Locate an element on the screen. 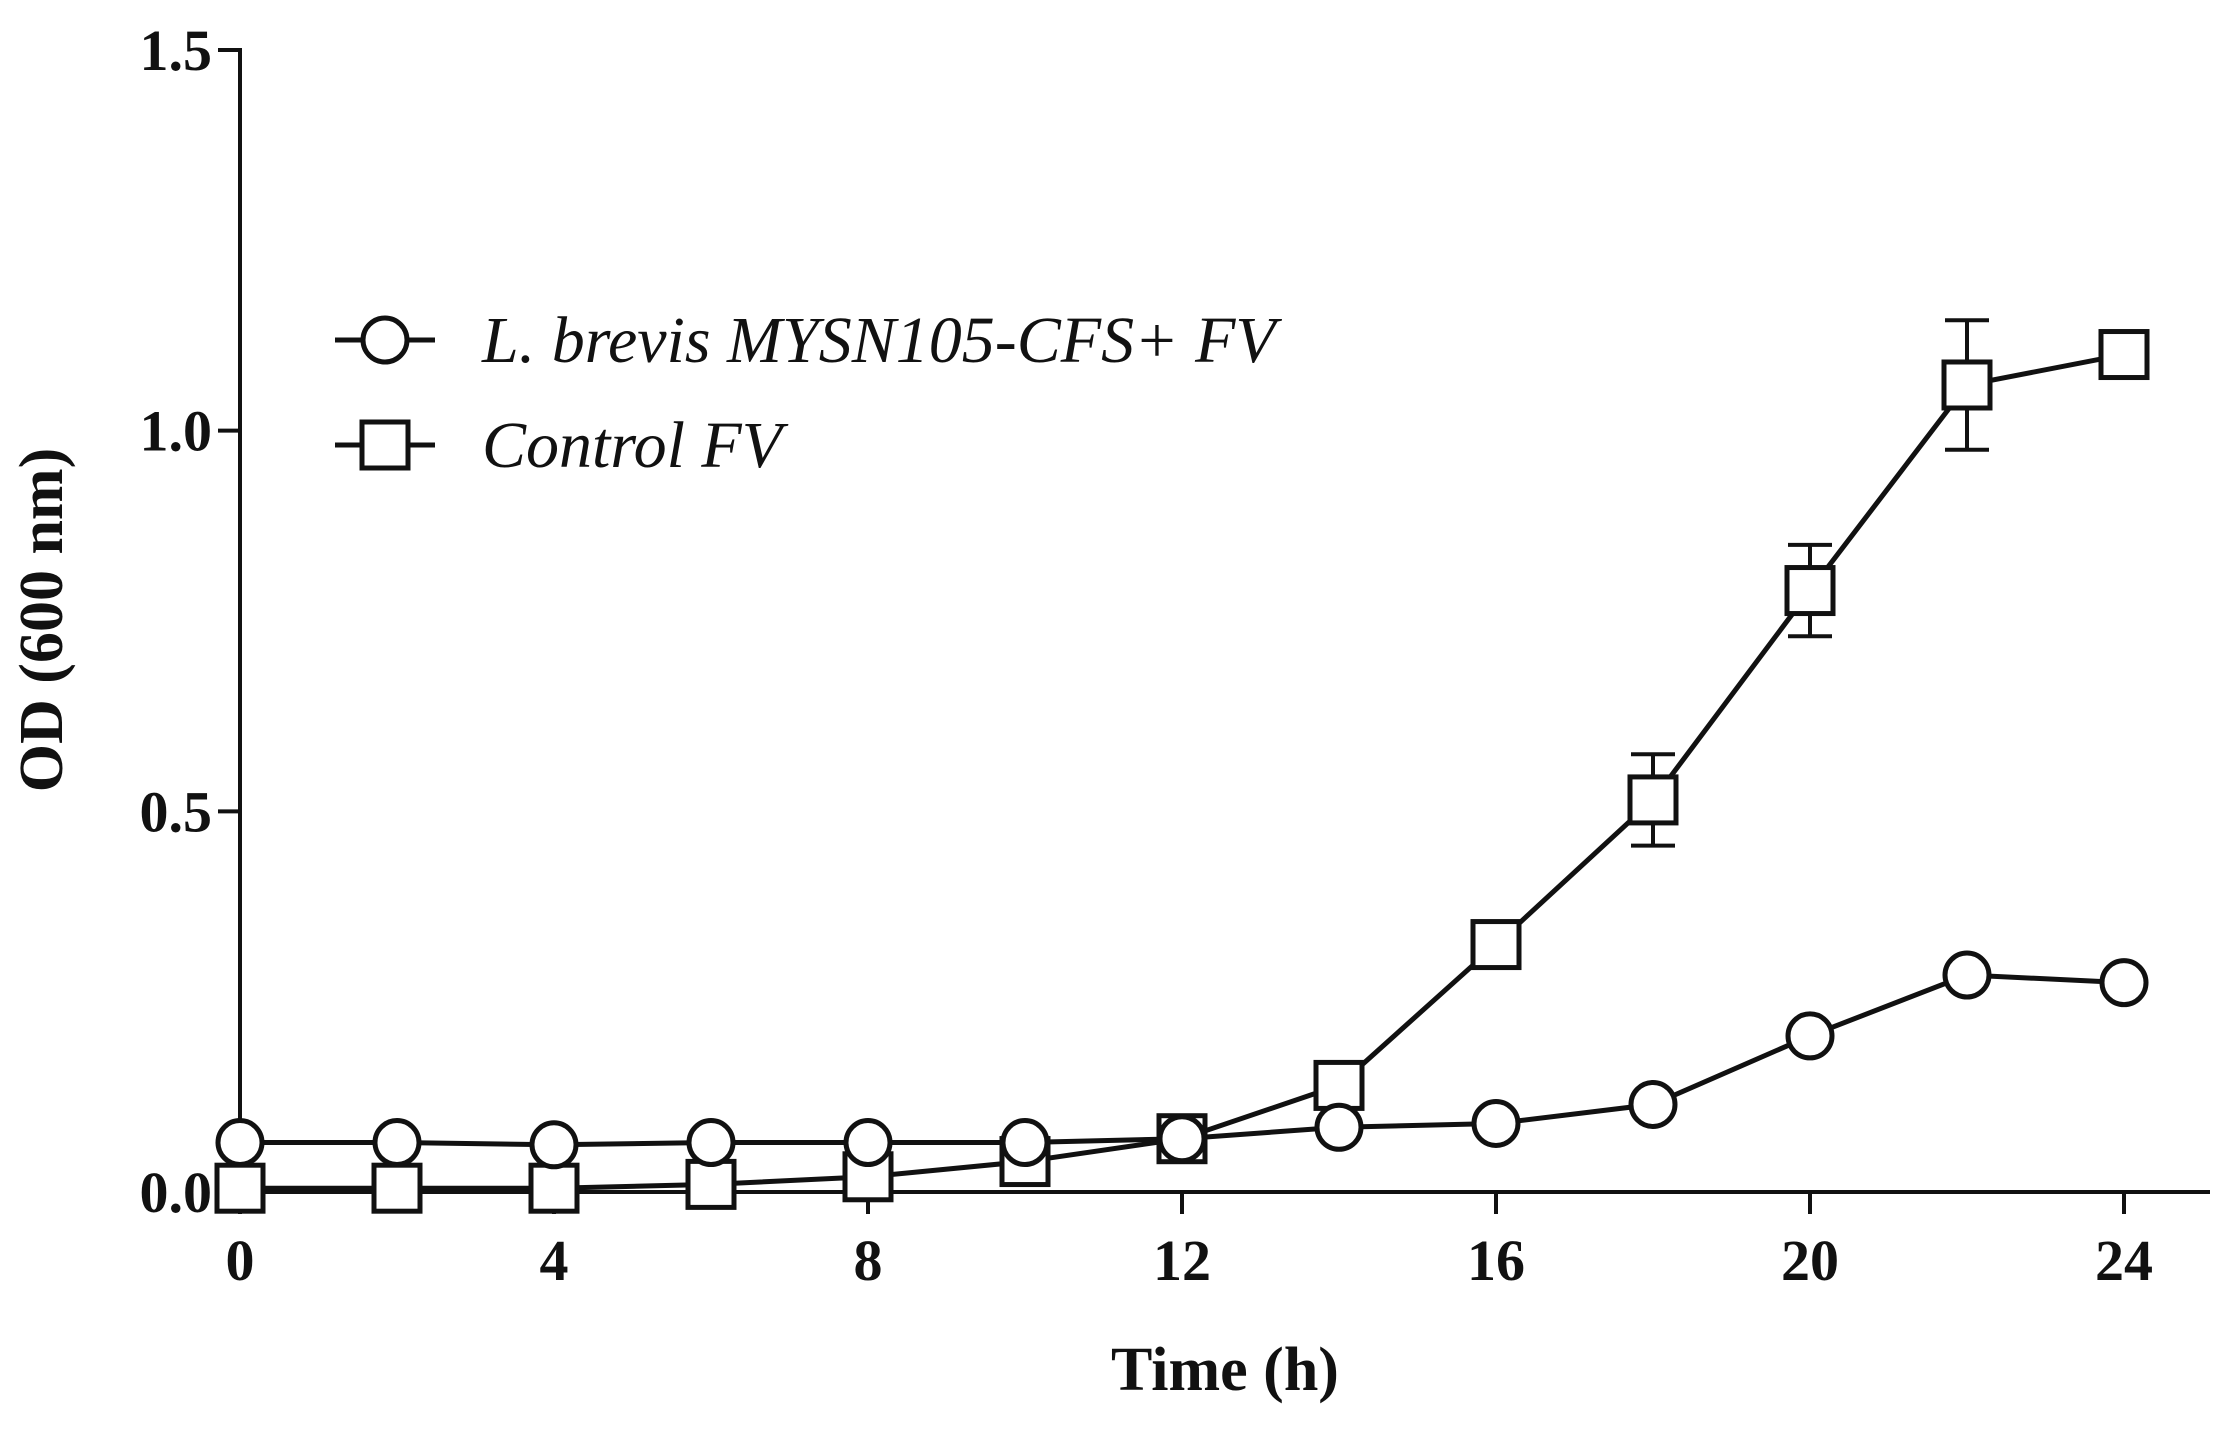  legend-entry: L. brevis MYSN105-CFS+ FV is located at coordinates (808, 340).